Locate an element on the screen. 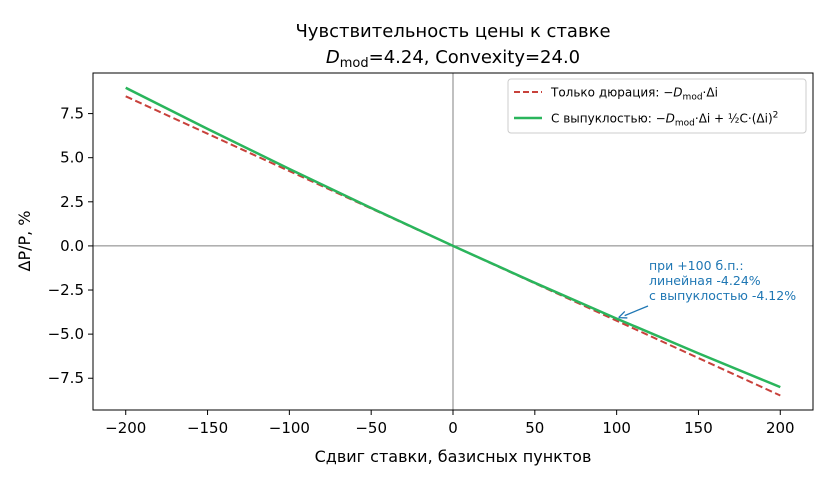 Image resolution: width=840 pixels, height=480 pixels. legend-entry-convexity: С выпуклостью: −Dmod·Δi + ½C·(Δi)2 is located at coordinates (664, 120).